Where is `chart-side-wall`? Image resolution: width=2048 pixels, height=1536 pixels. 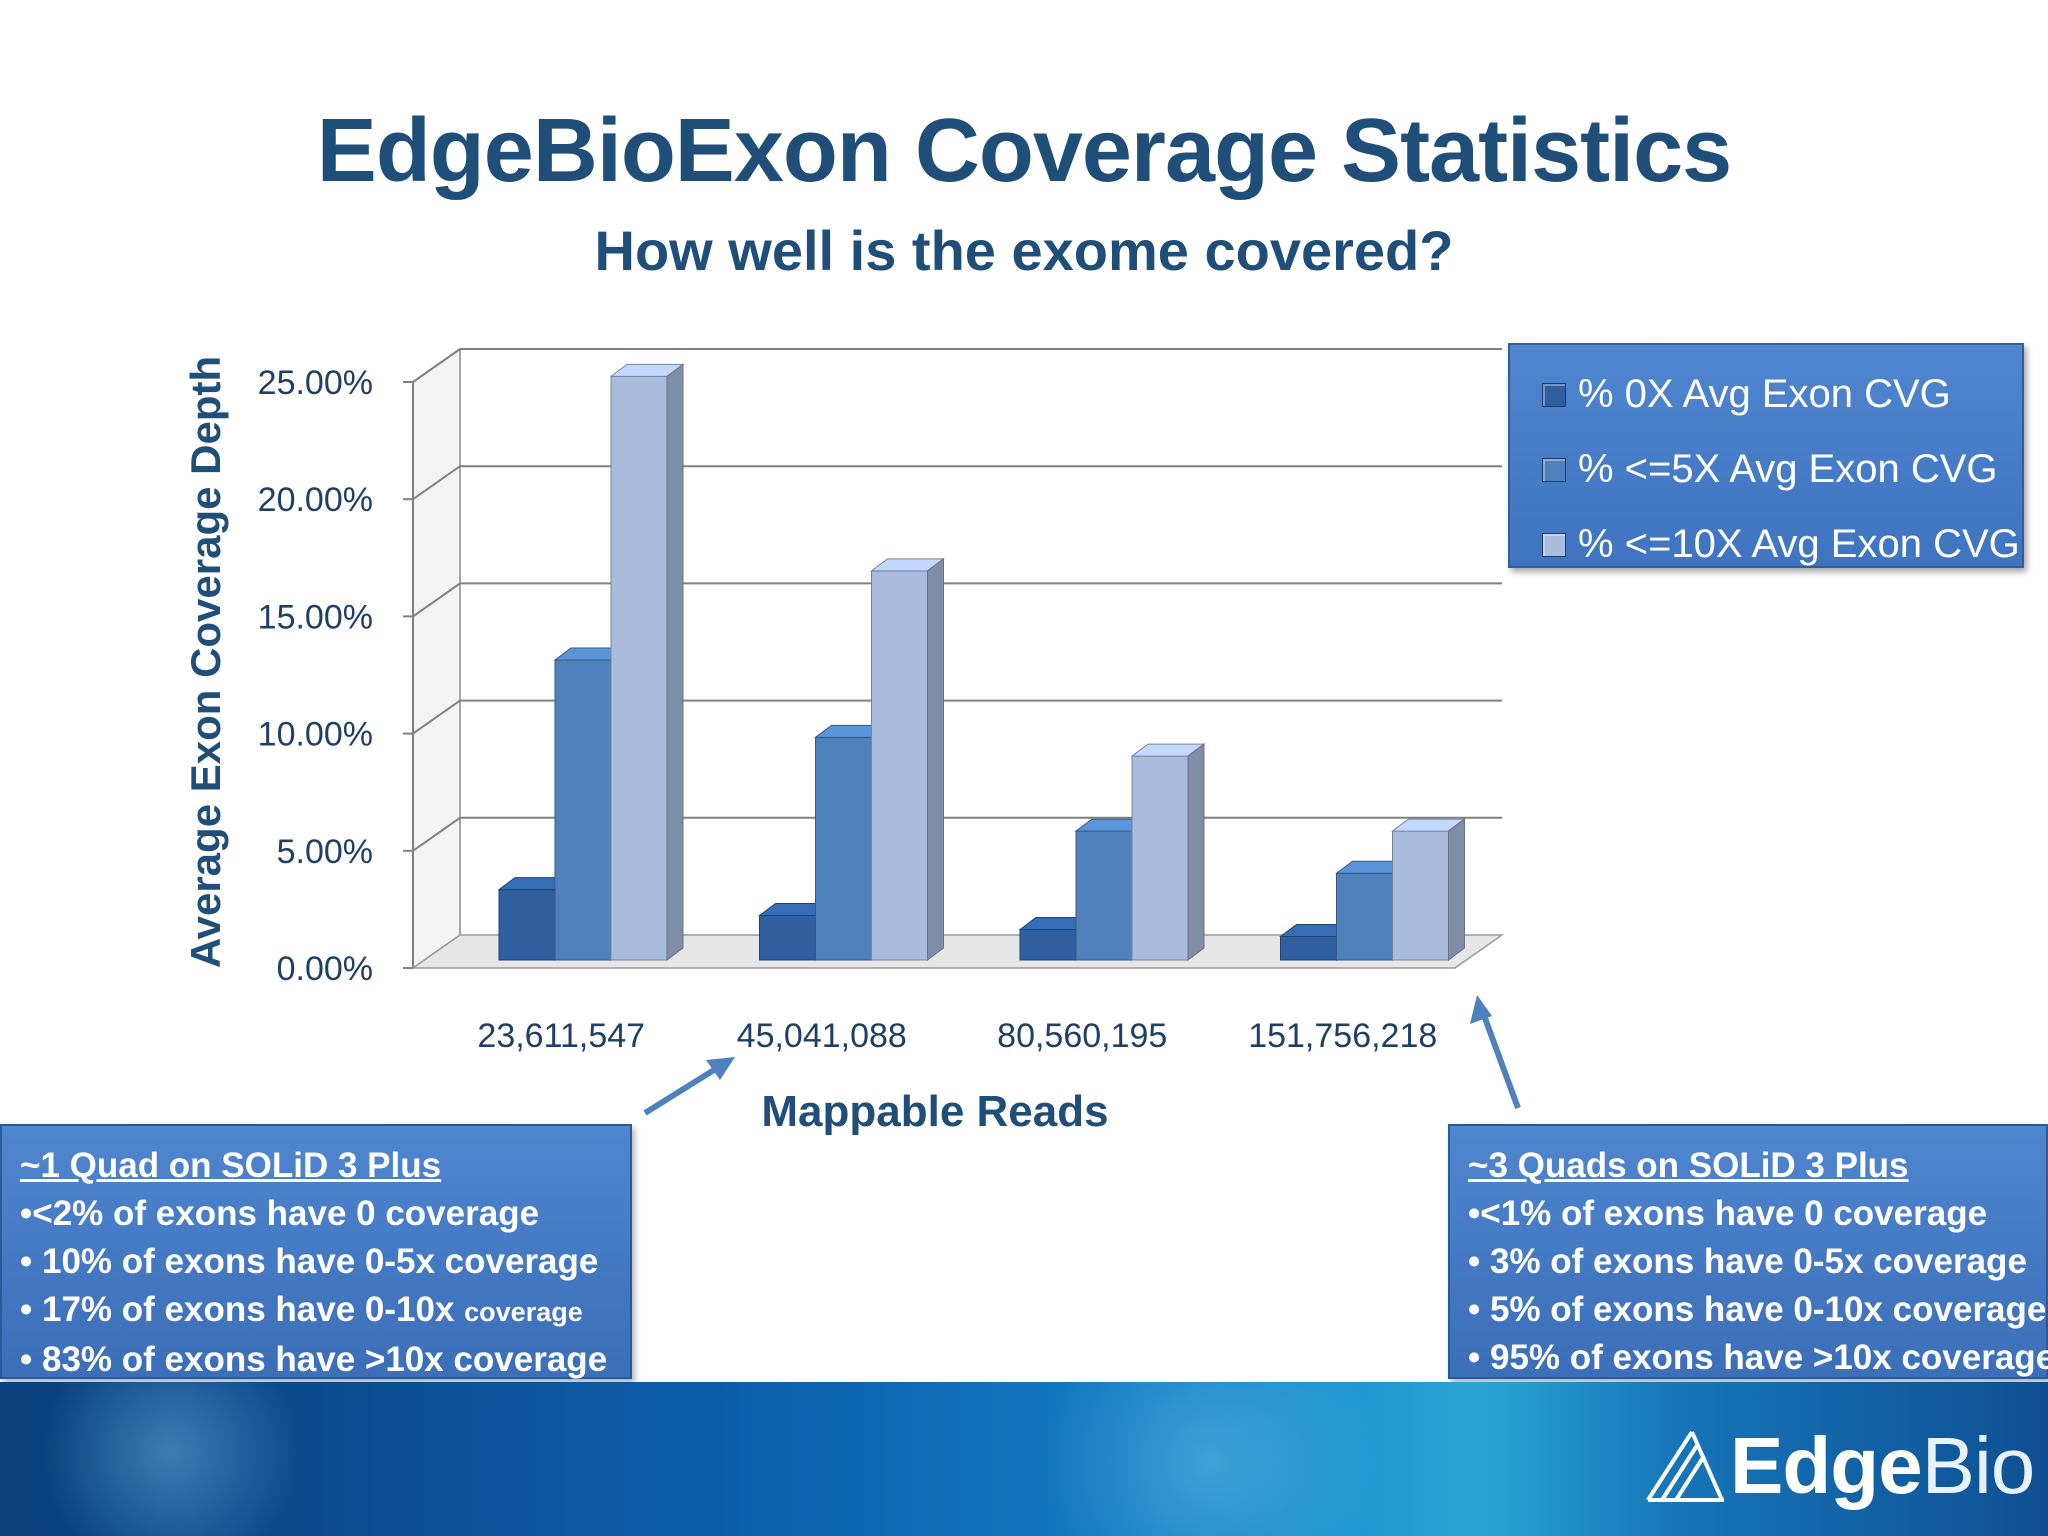
chart-side-wall is located at coordinates (436, 658).